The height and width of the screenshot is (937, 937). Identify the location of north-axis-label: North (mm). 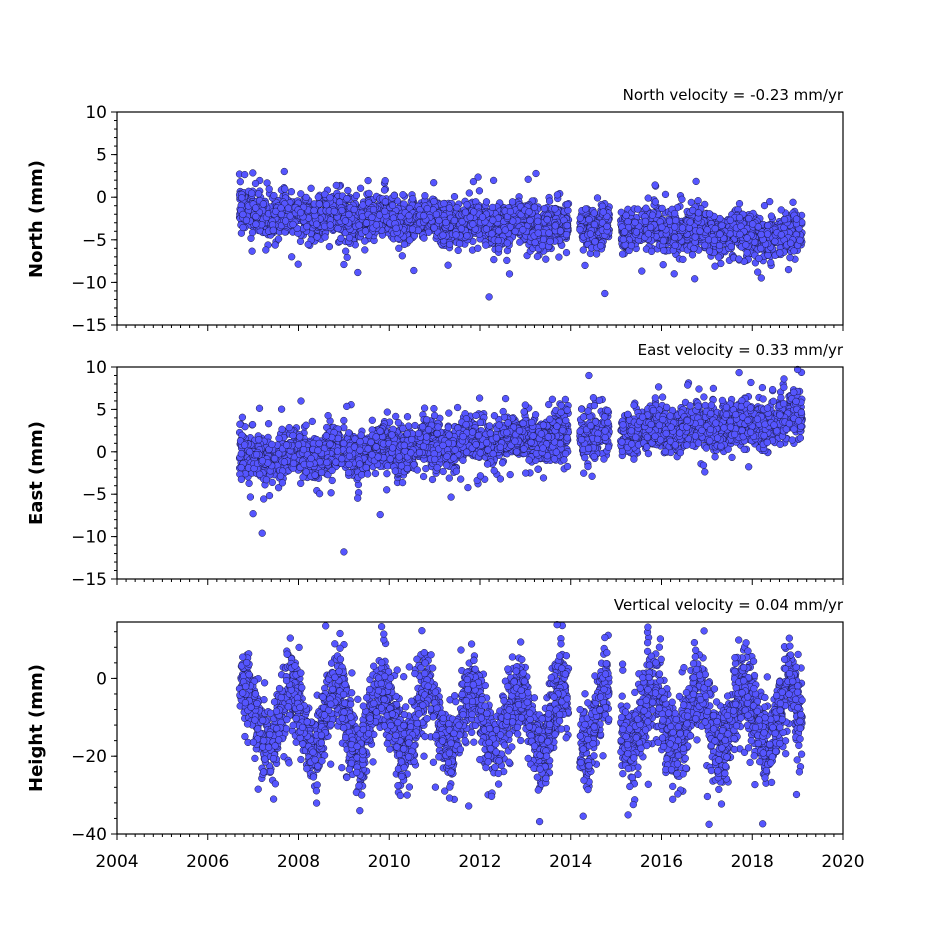
(36, 219).